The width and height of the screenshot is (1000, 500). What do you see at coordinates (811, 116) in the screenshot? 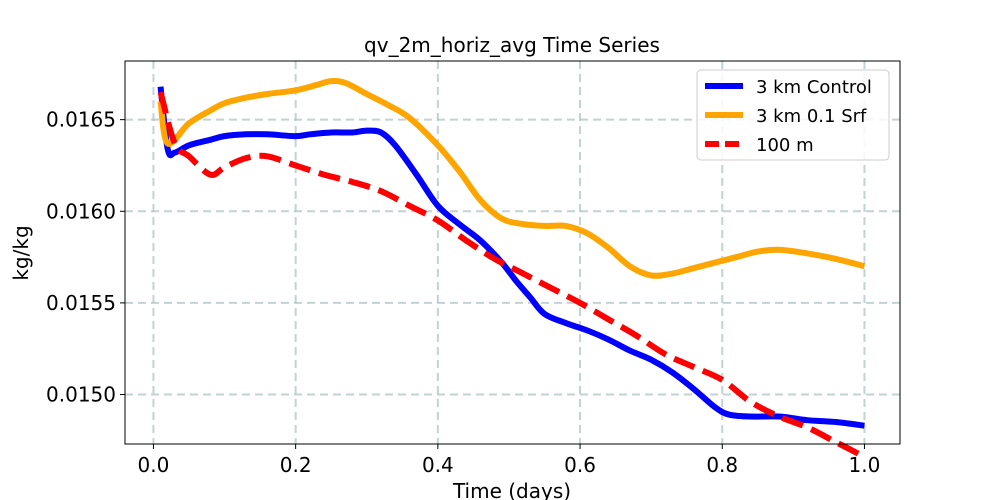
I see `legend-label: 3 km 0.1 Srf` at bounding box center [811, 116].